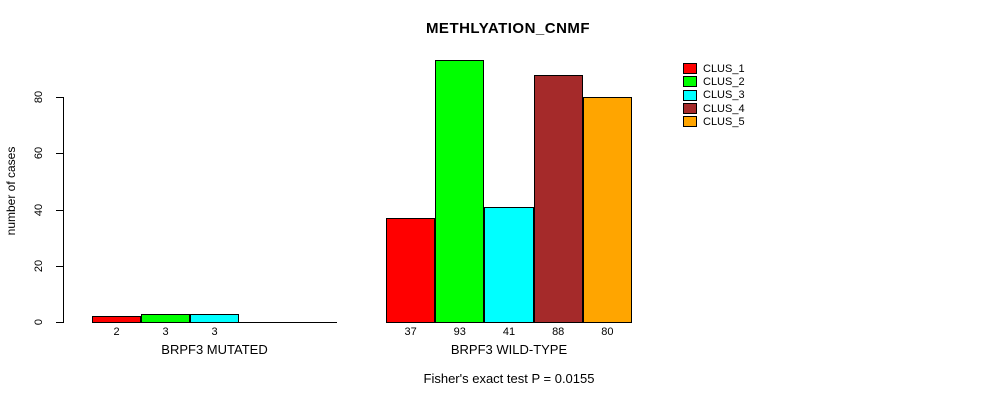  Describe the element at coordinates (39, 322) in the screenshot. I see `y-tick-label: 0` at that location.